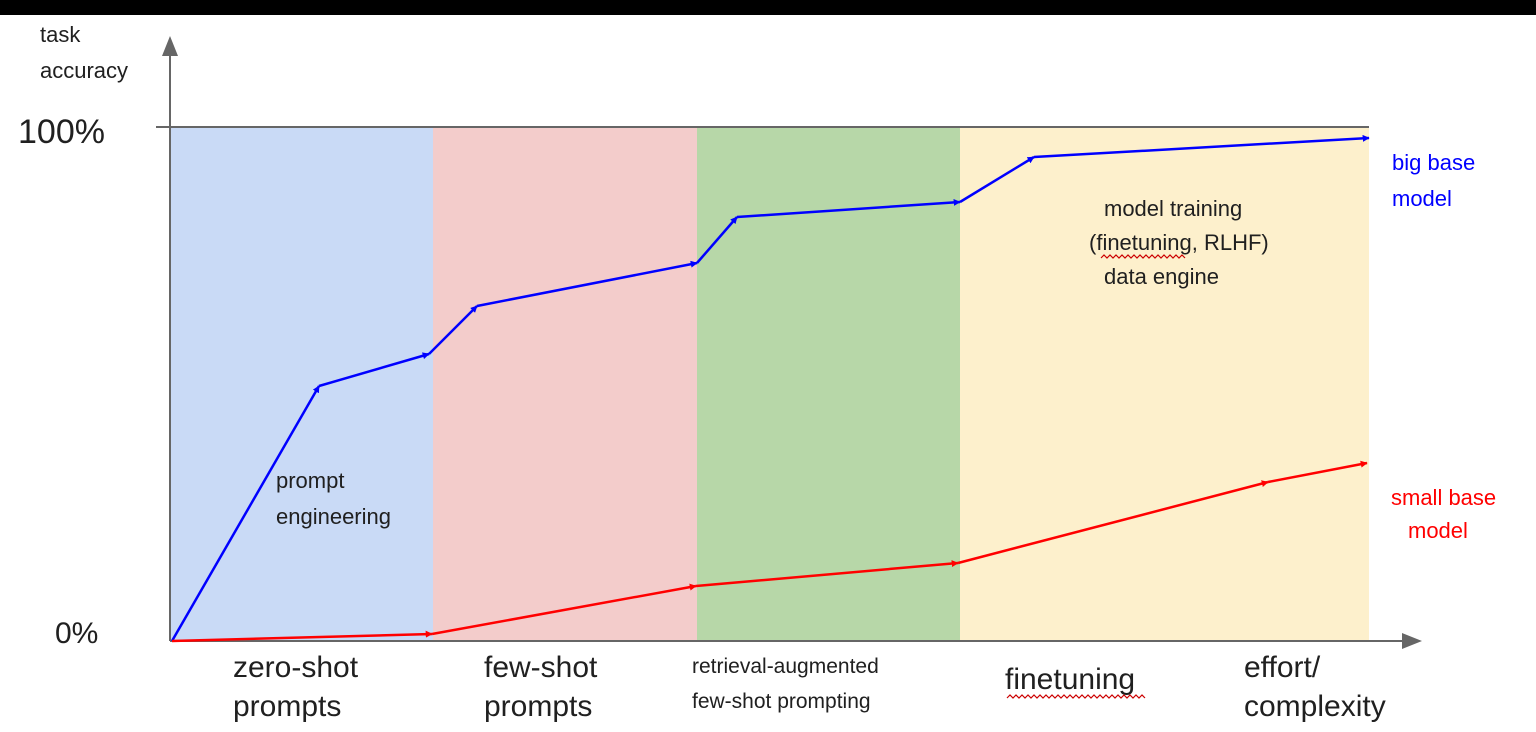 Image resolution: width=1536 pixels, height=732 pixels. Describe the element at coordinates (333, 516) in the screenshot. I see `note-prompt-engineering-line2: engineering` at that location.